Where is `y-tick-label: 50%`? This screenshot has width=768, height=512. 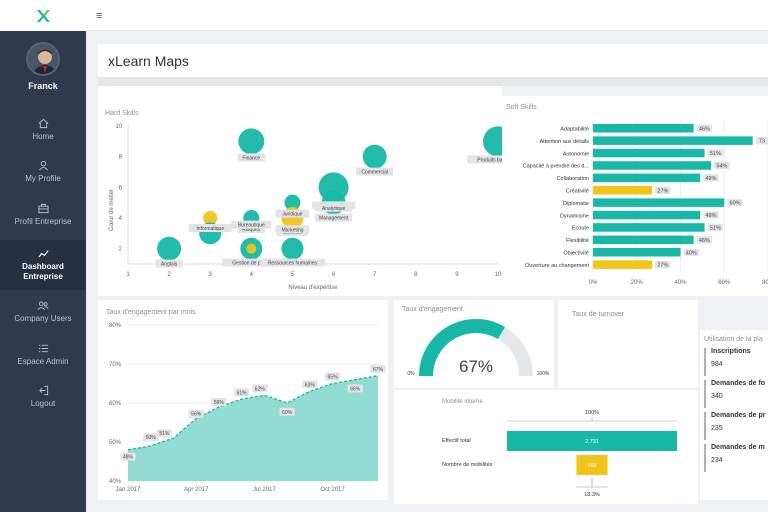
y-tick-label: 50% is located at coordinates (115, 443).